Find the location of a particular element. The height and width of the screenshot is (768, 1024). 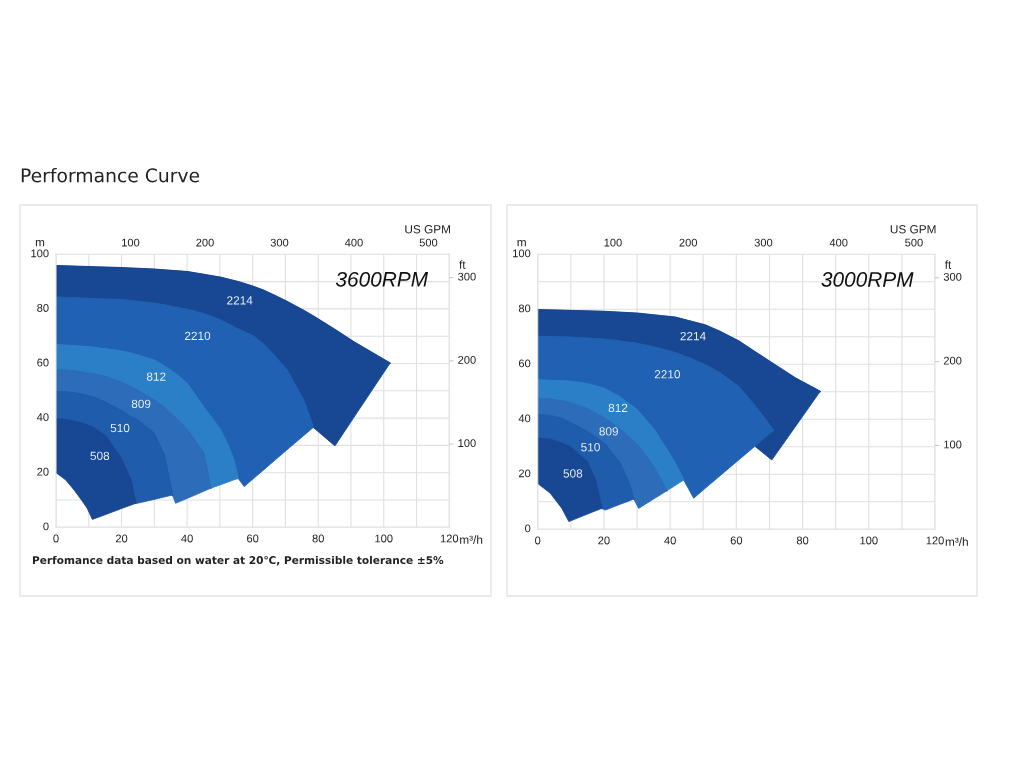

chart-title: Performance Curve is located at coordinates (110, 175).